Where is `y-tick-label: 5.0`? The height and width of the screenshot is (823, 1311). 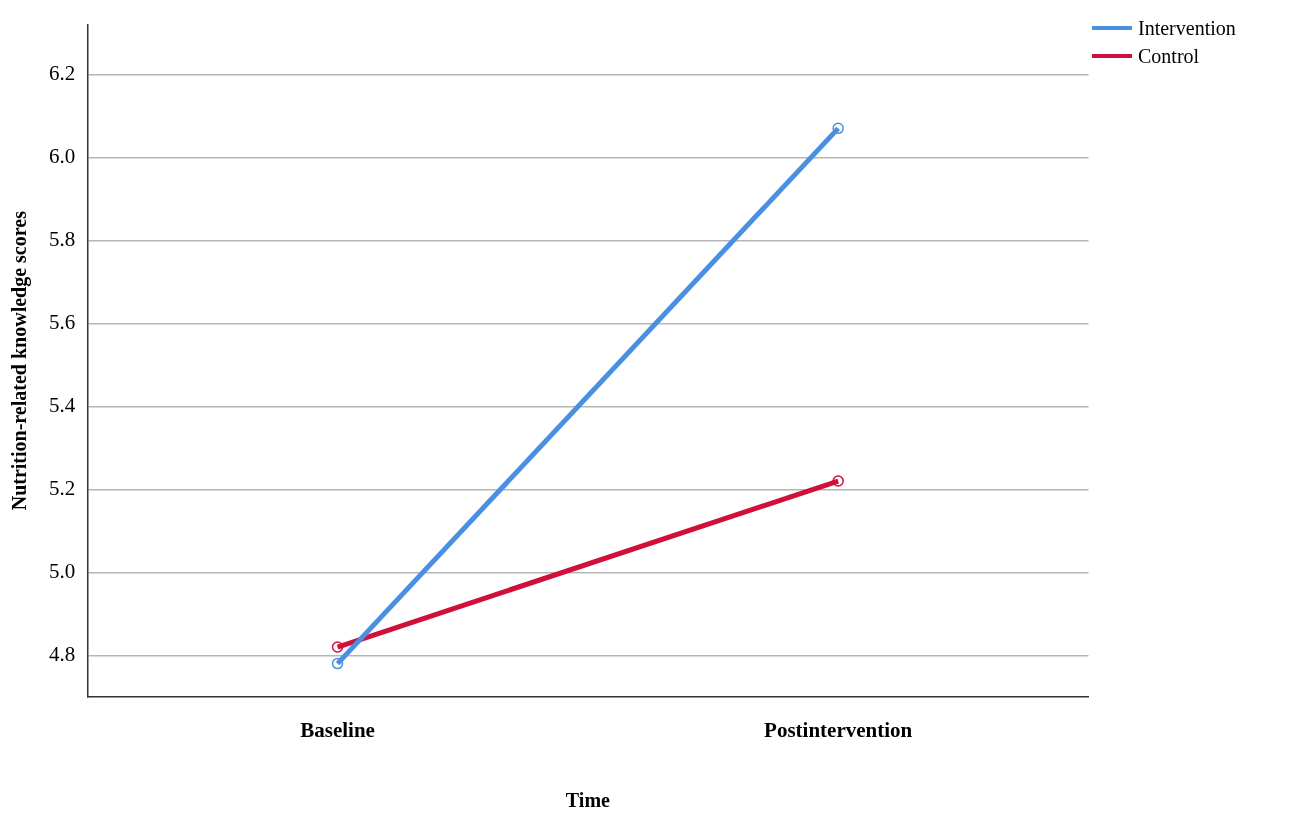 y-tick-label: 5.0 is located at coordinates (62, 570).